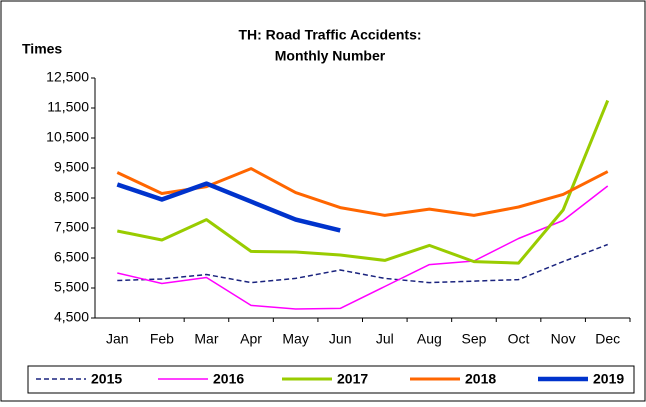 This screenshot has width=646, height=407. What do you see at coordinates (295, 339) in the screenshot?
I see `x-tick-label: May` at bounding box center [295, 339].